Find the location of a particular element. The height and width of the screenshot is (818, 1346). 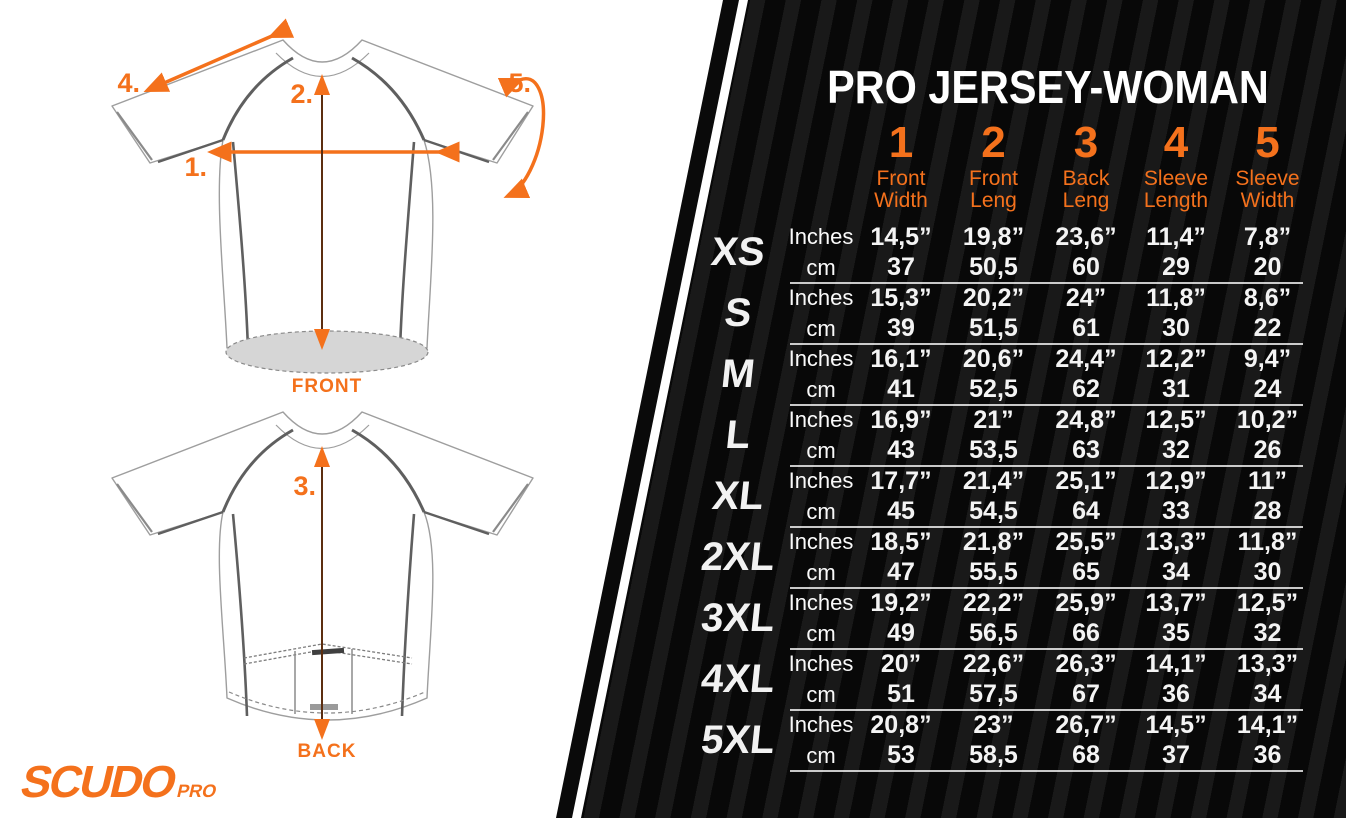

inches-value: 20,8” is located at coordinates (901, 724).